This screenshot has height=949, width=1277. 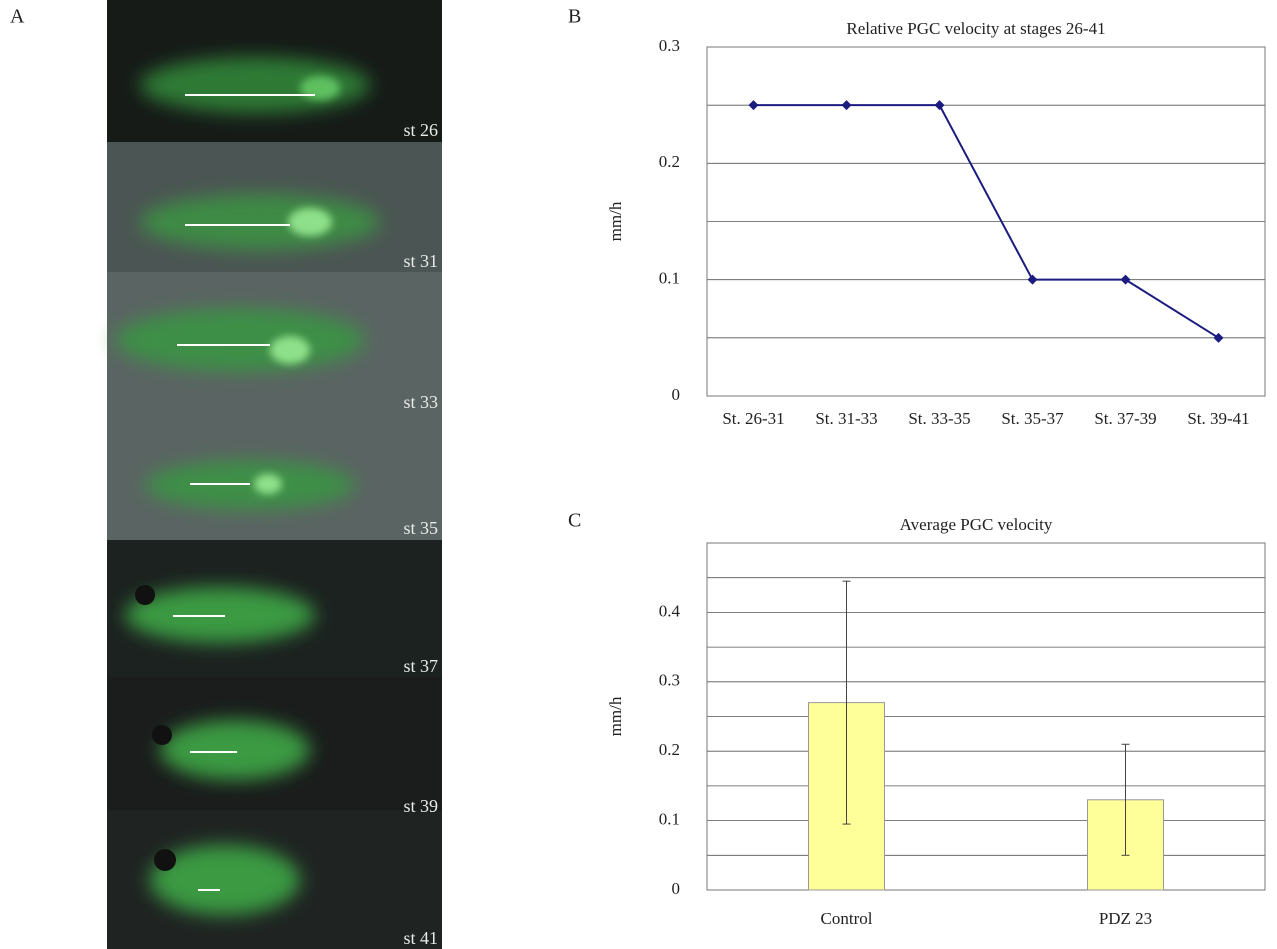 I want to click on x-tick-label: St. 26-31, so click(x=753, y=418).